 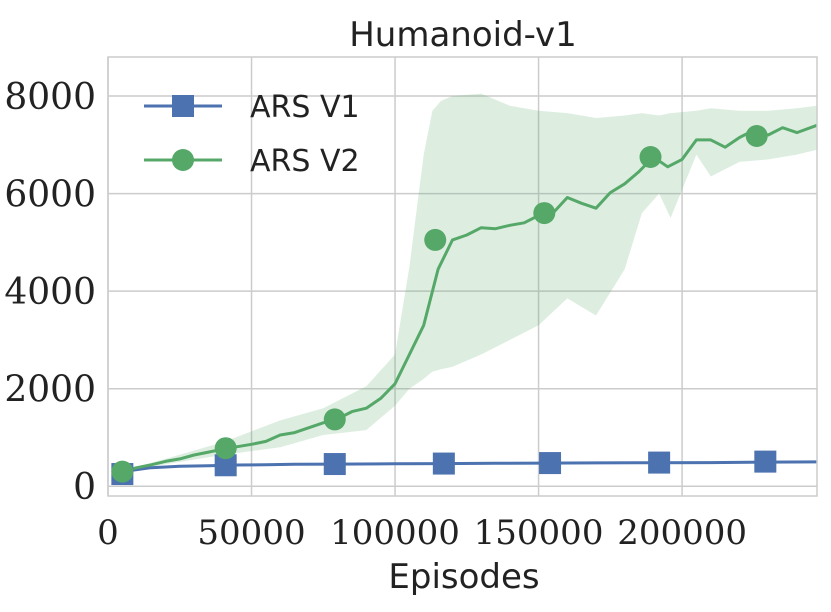 What do you see at coordinates (183, 160) in the screenshot?
I see `legend-marker-ars-v2` at bounding box center [183, 160].